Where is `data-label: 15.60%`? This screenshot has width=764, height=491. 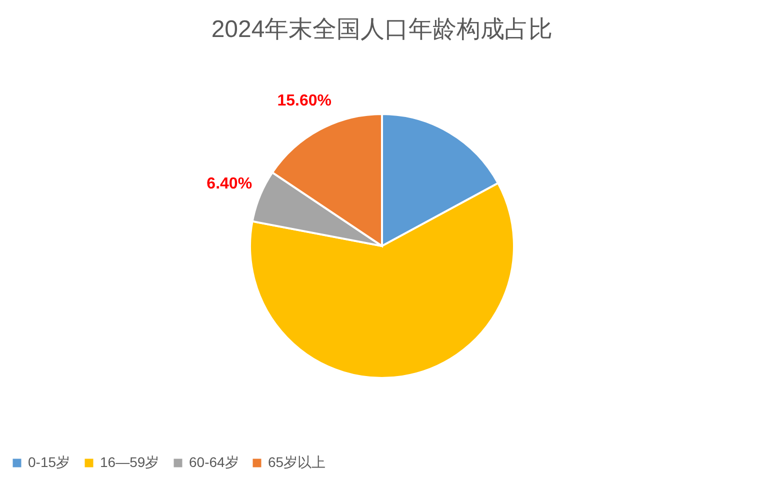 data-label: 15.60% is located at coordinates (304, 101).